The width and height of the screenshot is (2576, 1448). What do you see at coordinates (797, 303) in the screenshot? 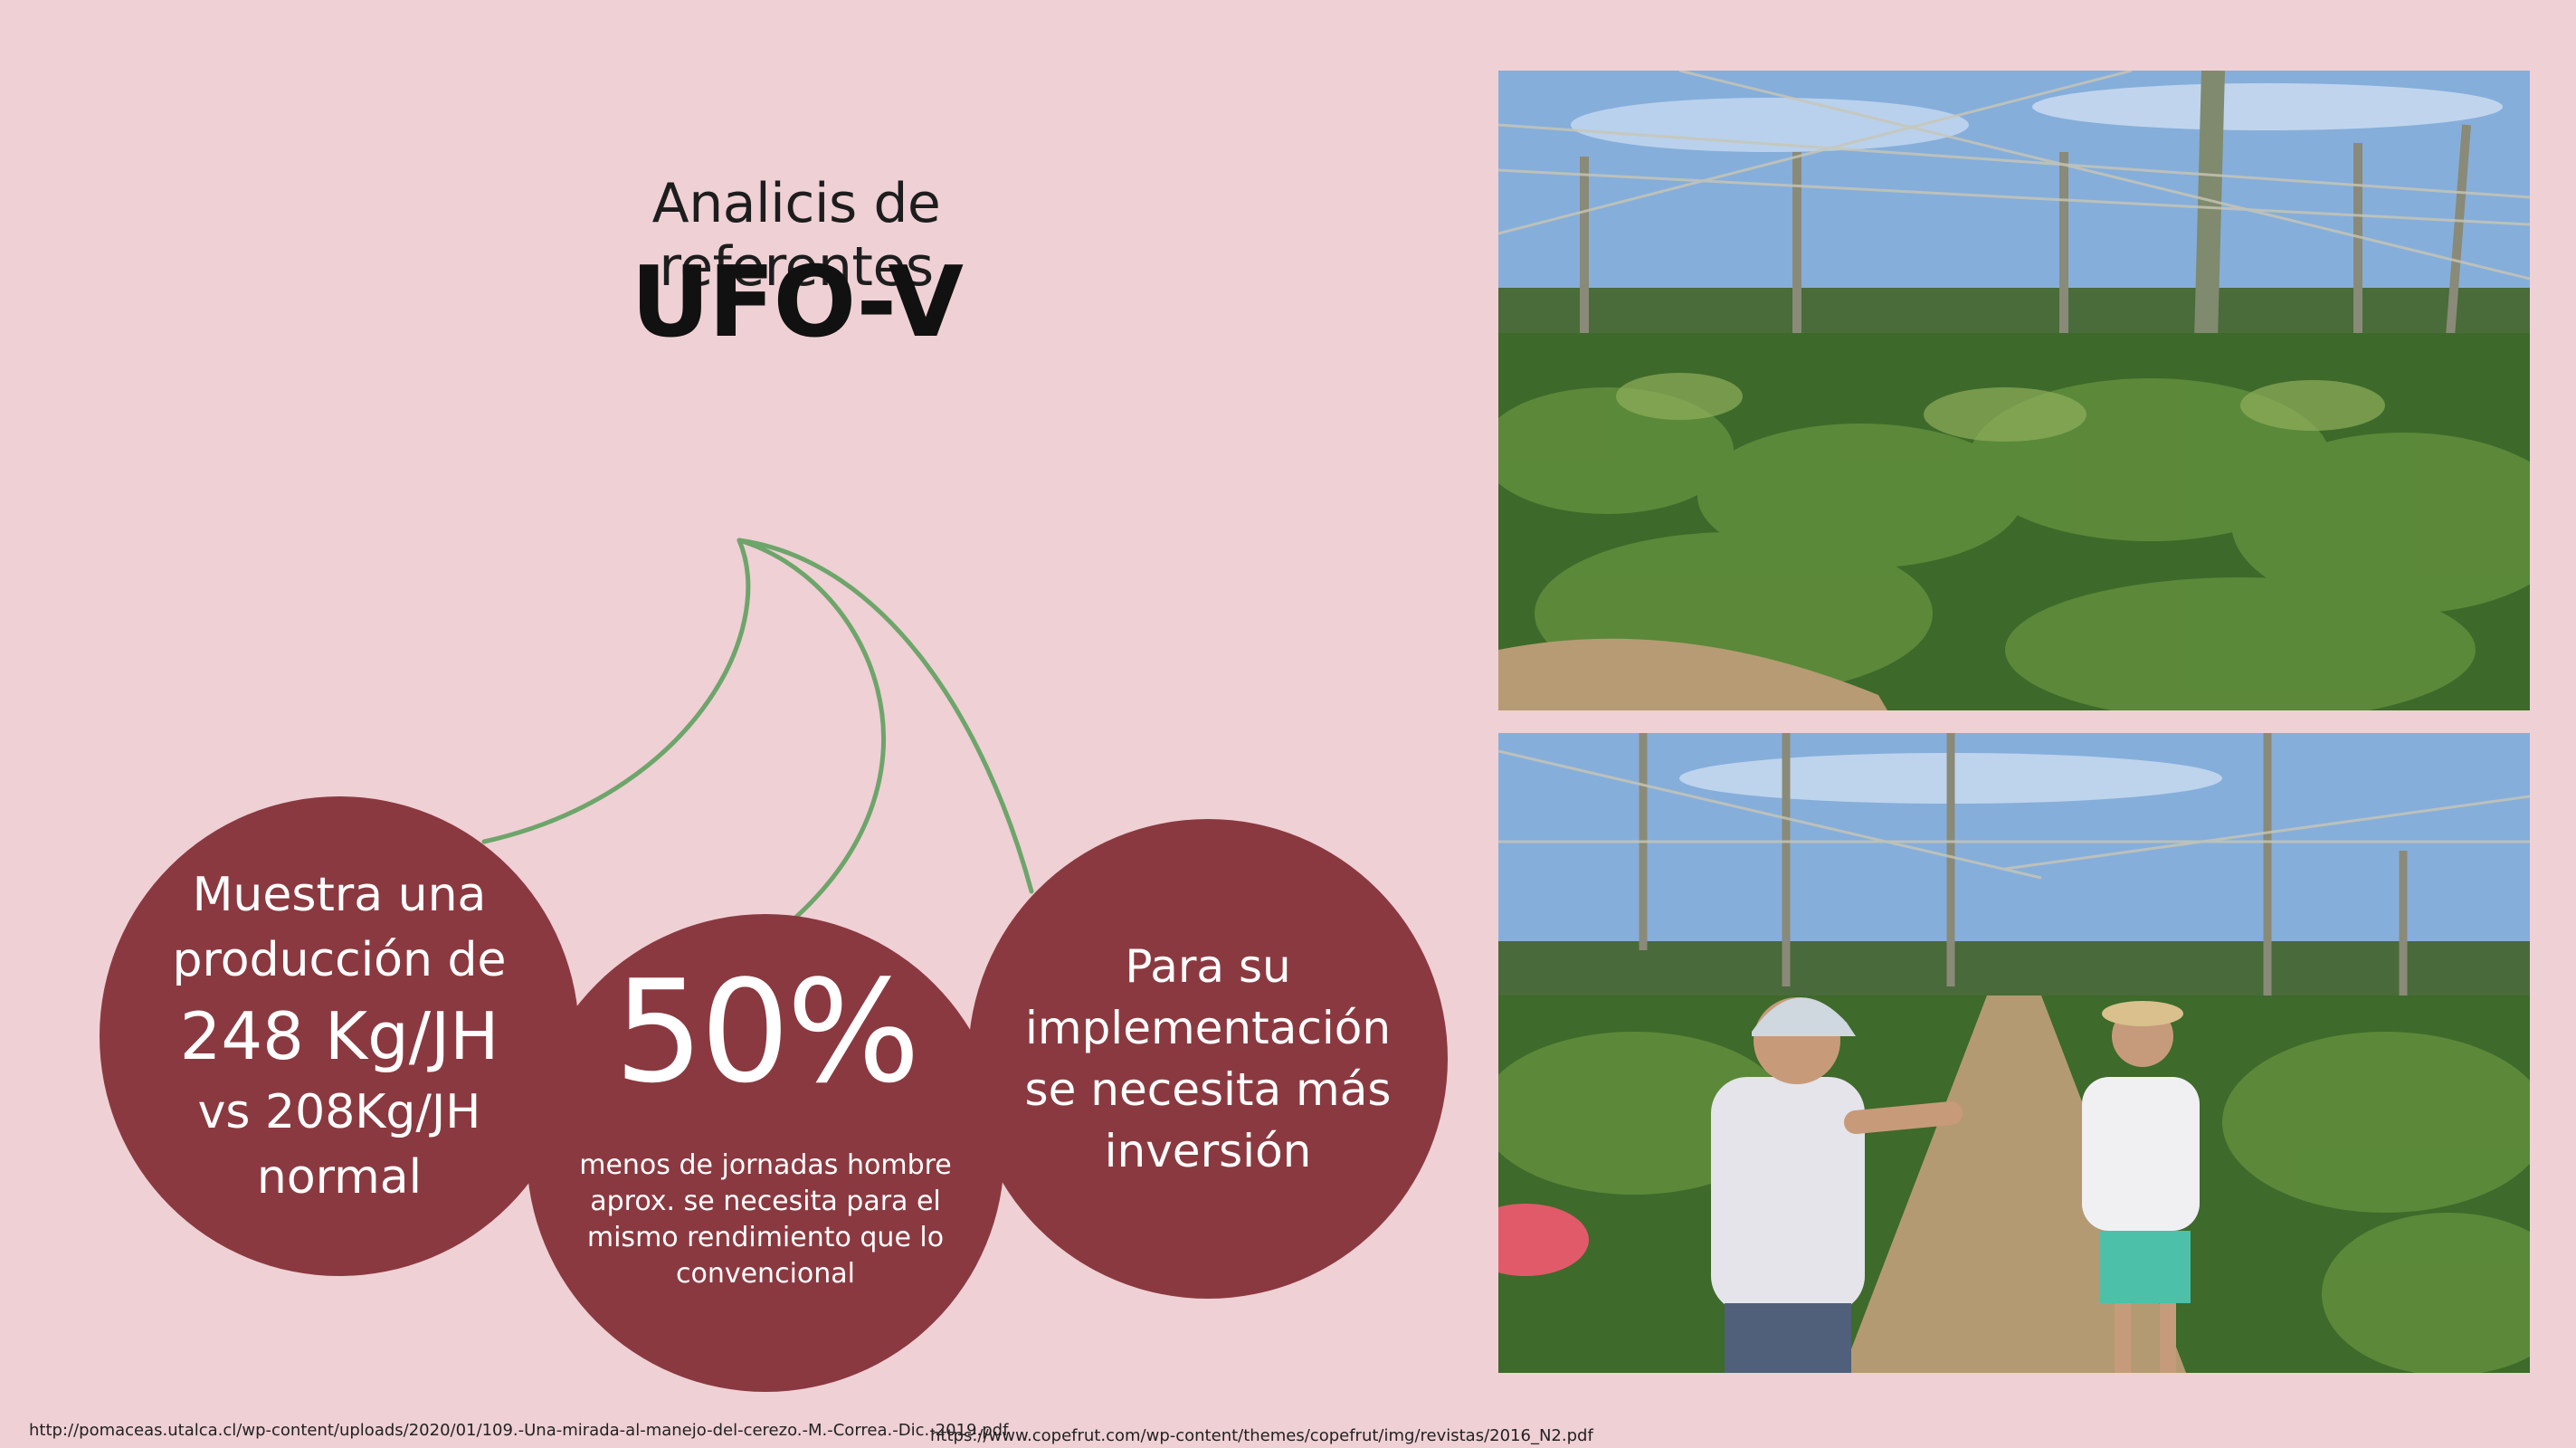
I see `page-title: UFO-V` at bounding box center [797, 303].